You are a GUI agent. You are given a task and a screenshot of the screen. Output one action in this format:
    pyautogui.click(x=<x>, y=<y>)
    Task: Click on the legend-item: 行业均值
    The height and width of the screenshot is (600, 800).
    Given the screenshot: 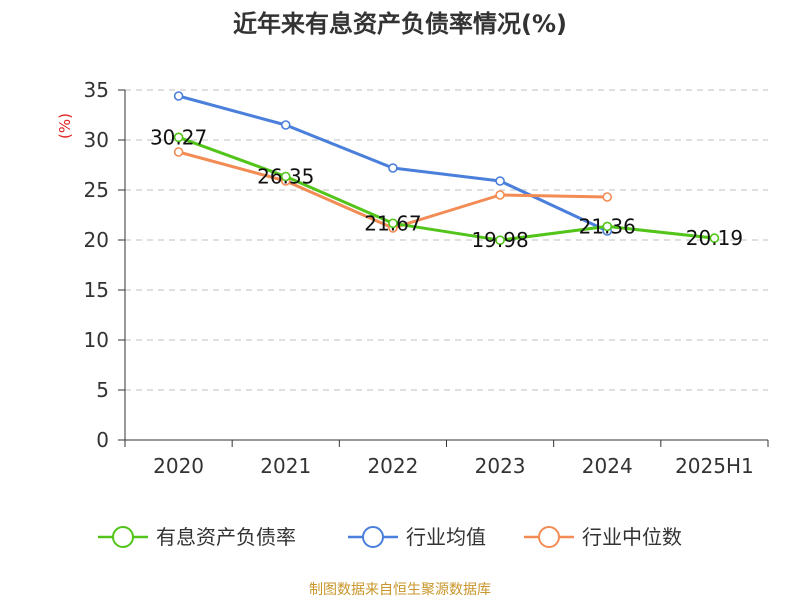 What is the action you would take?
    pyautogui.click(x=417, y=537)
    